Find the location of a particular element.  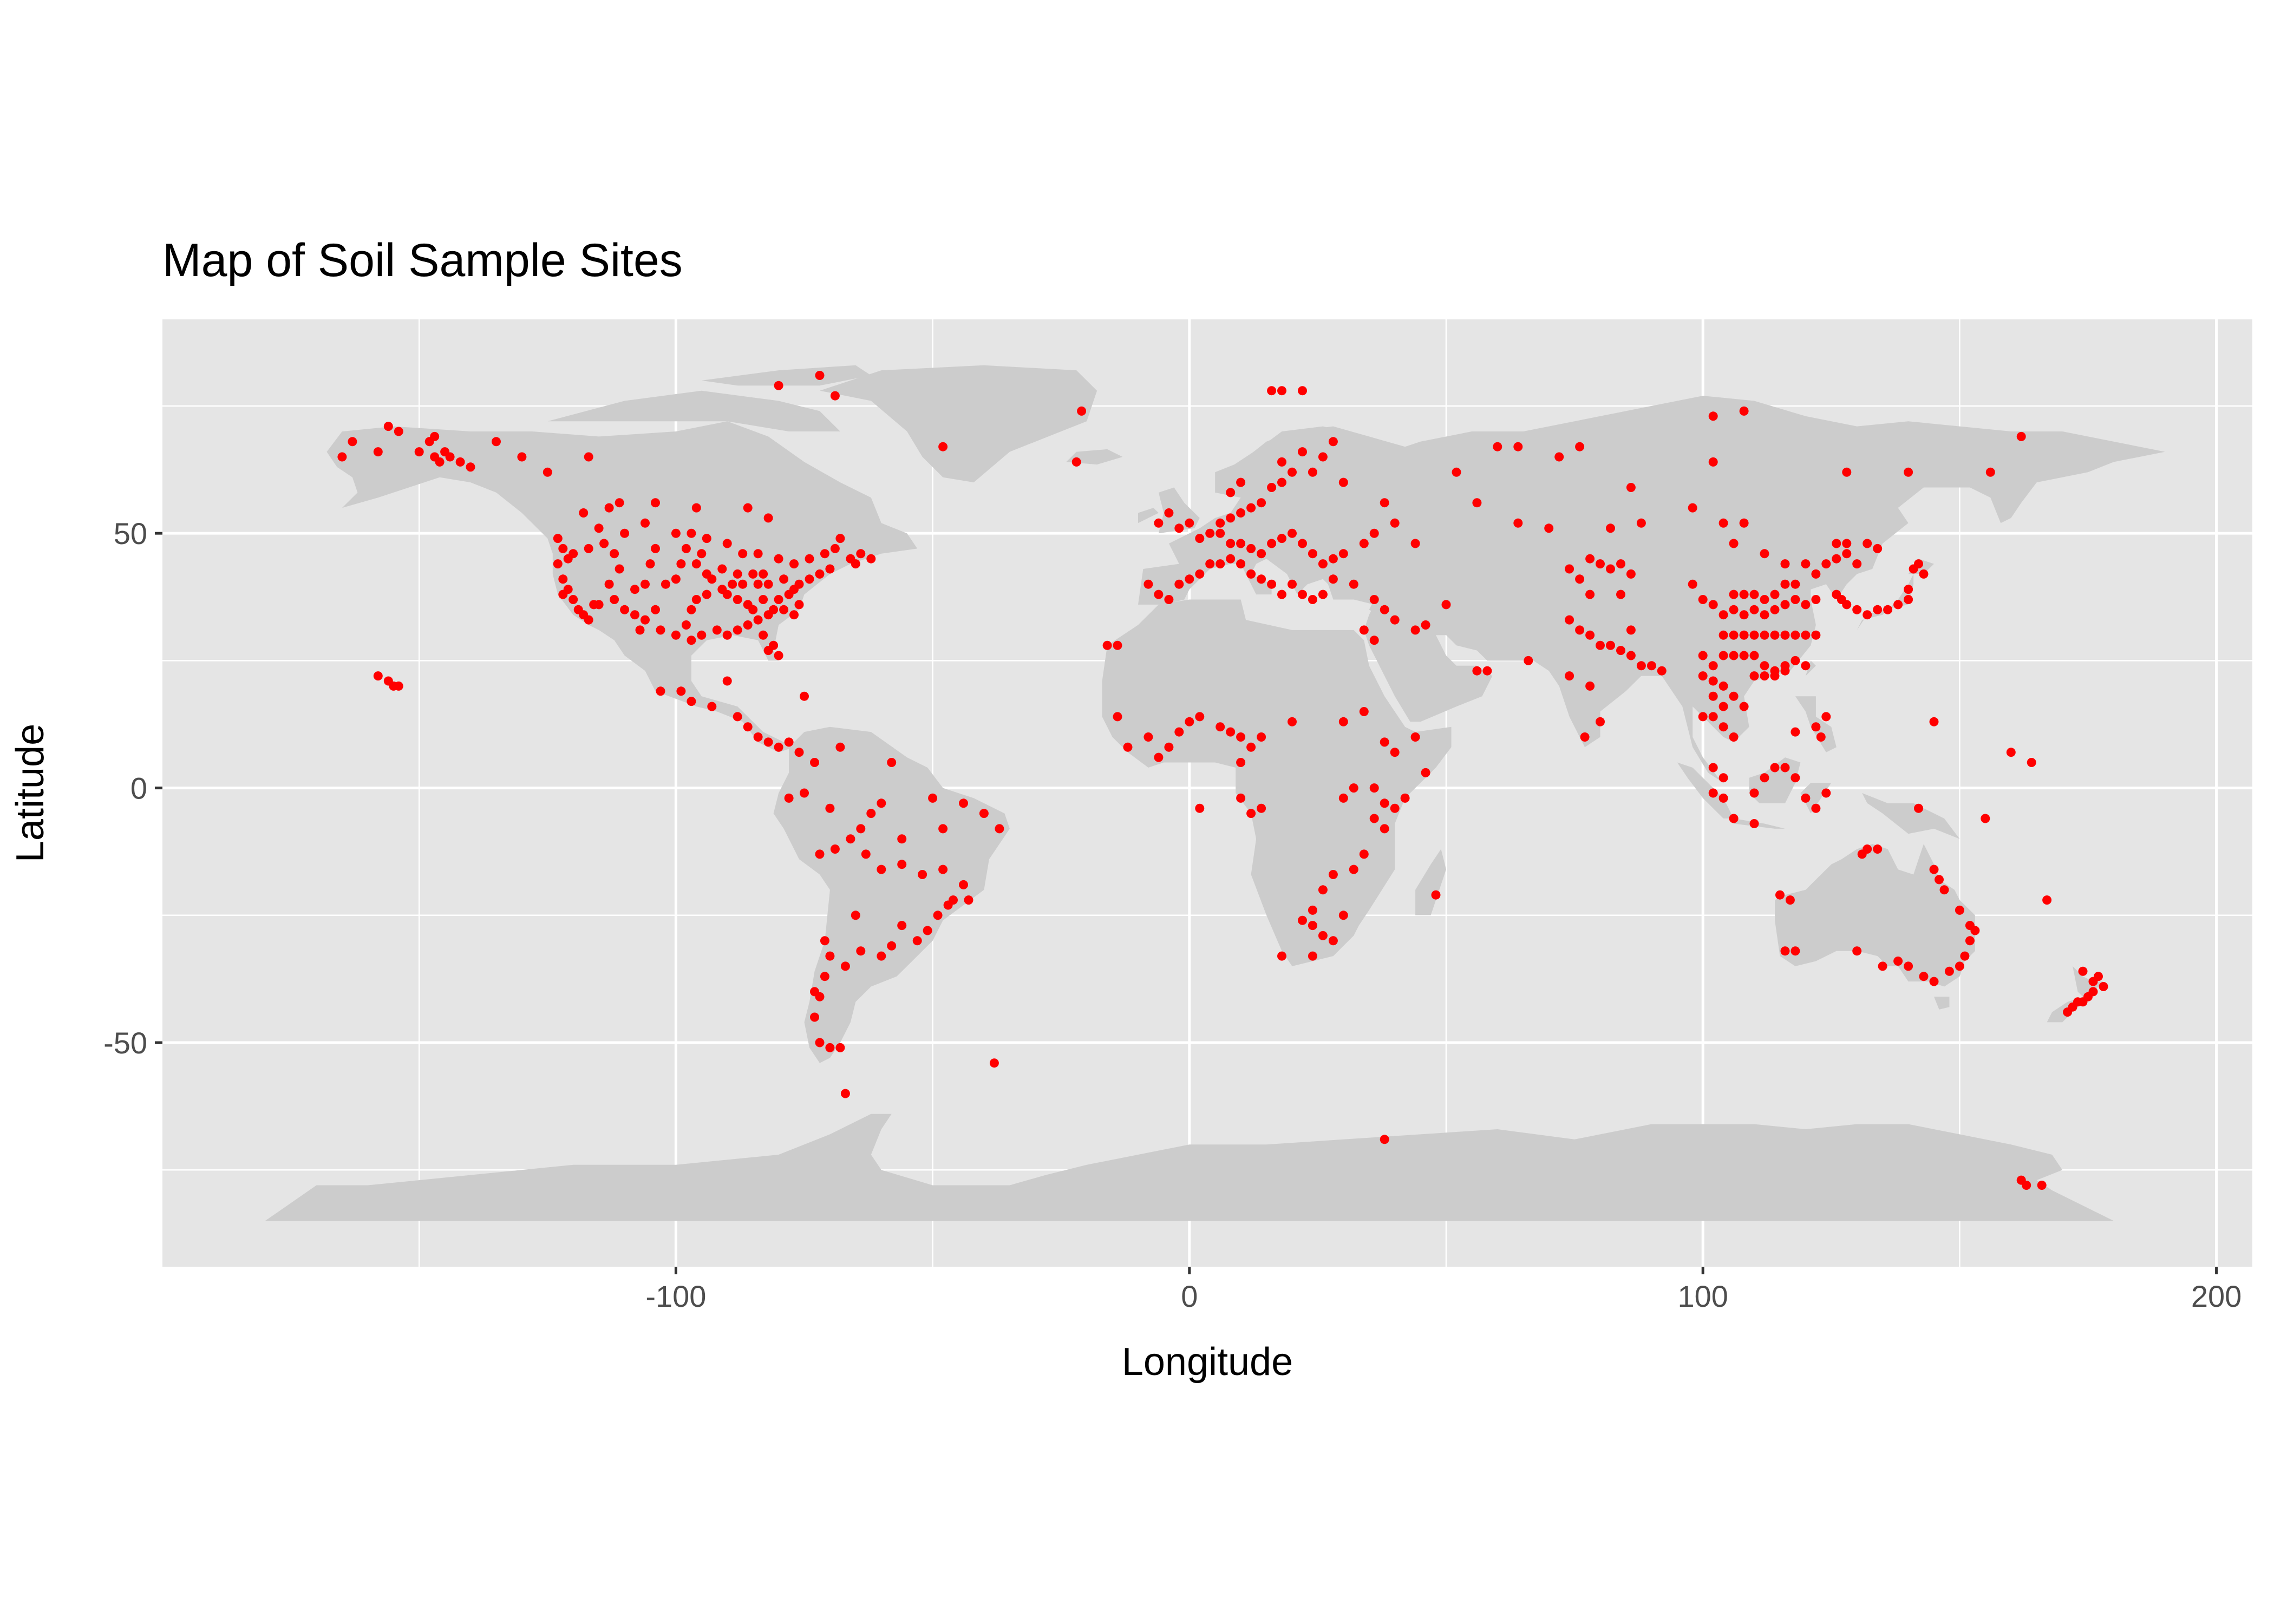

land-greenland is located at coordinates (959, 424).